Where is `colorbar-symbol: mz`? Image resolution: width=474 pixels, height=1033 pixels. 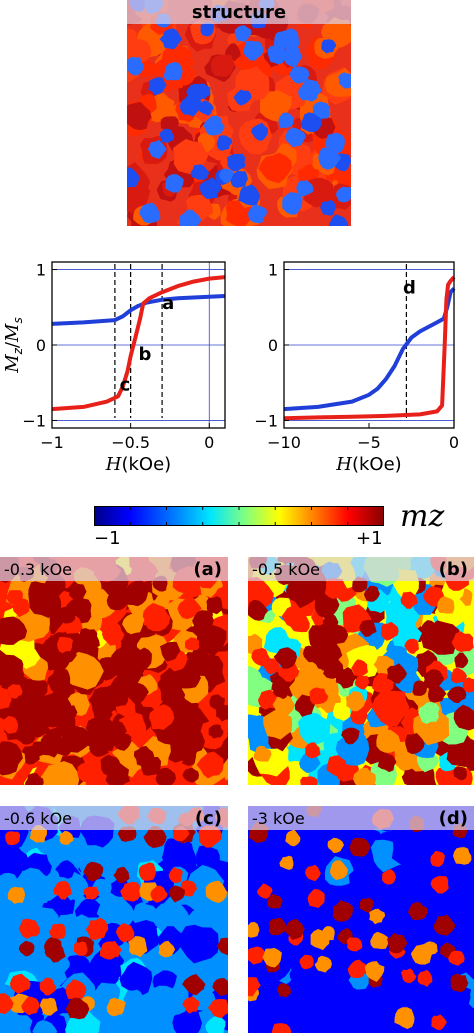 colorbar-symbol: mz is located at coordinates (422, 517).